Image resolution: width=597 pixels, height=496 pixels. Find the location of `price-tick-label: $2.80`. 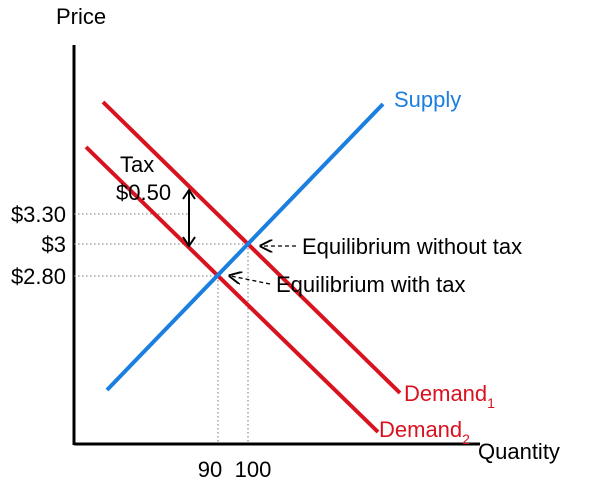

price-tick-label: $2.80 is located at coordinates (38, 276).